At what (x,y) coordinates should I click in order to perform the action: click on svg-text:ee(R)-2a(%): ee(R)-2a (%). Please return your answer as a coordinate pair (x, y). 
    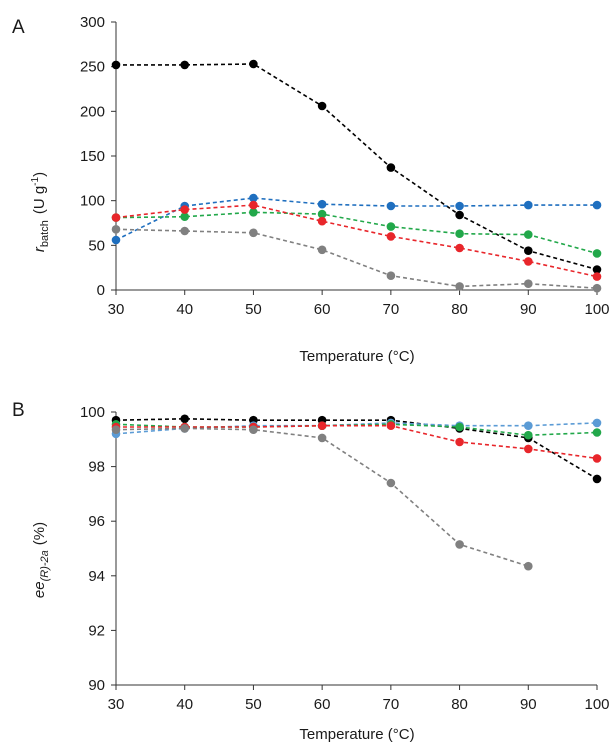
    Looking at the image, I should click on (41, 560).